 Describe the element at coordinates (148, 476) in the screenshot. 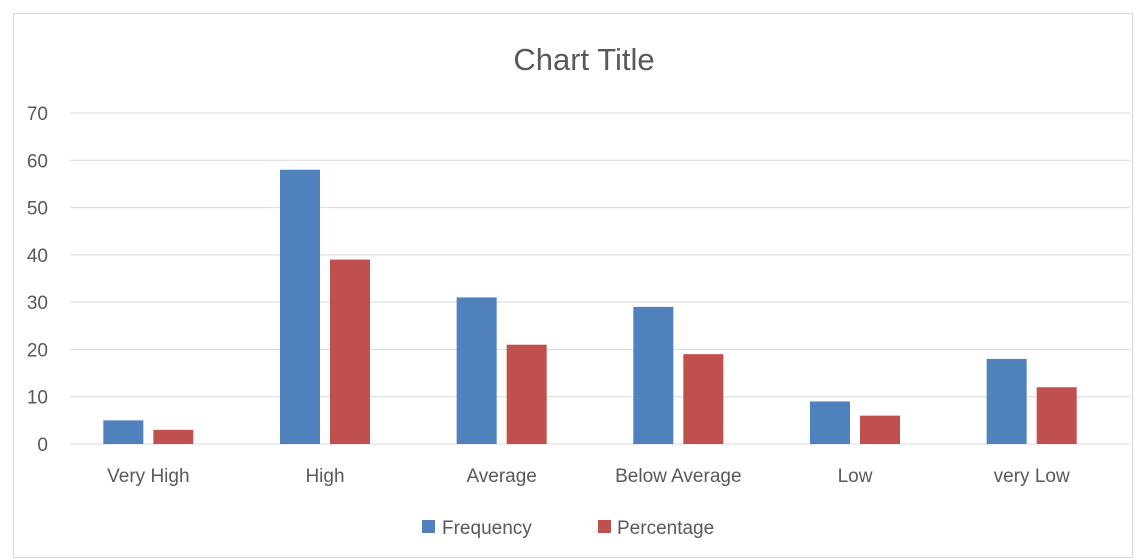

I see `x-tick-label: Very High` at that location.